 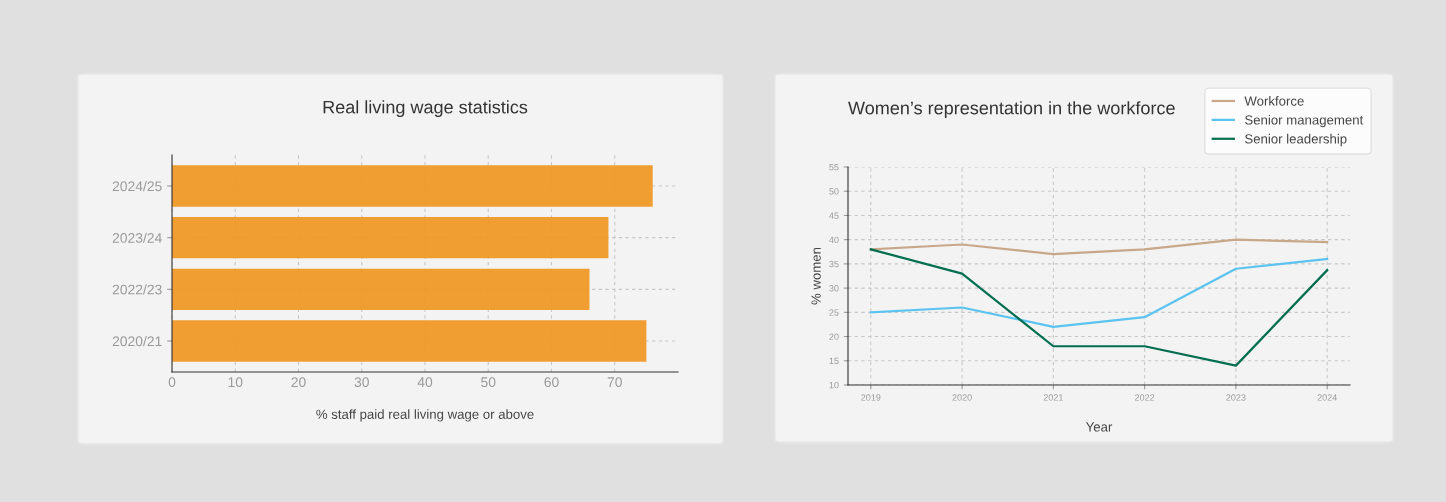 What do you see at coordinates (834, 167) in the screenshot?
I see `y-tick-label: 55` at bounding box center [834, 167].